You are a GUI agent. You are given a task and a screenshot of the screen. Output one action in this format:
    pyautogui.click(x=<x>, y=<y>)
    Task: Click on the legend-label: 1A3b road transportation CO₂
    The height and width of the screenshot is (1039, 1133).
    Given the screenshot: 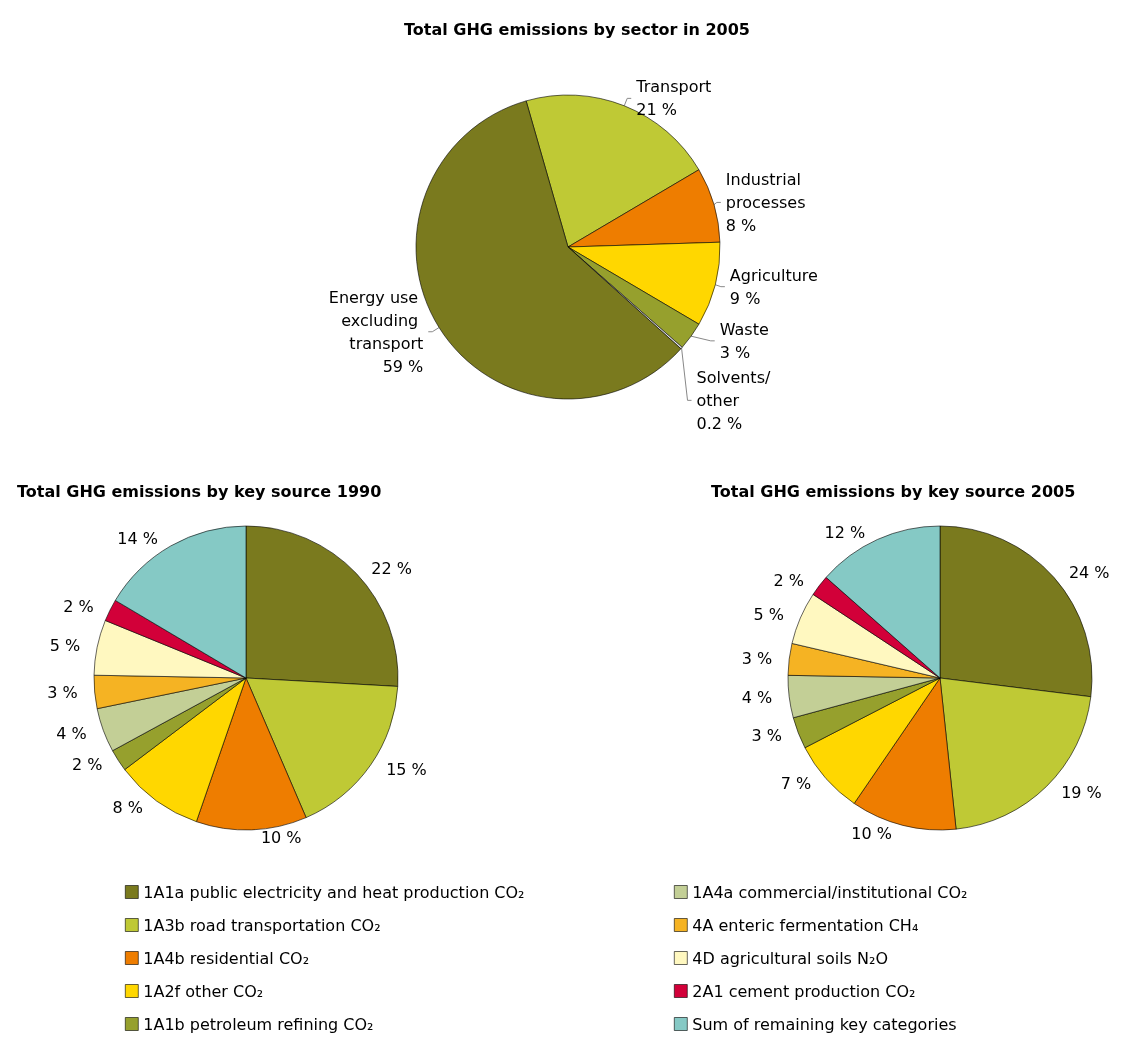 What is the action you would take?
    pyautogui.click(x=262, y=925)
    